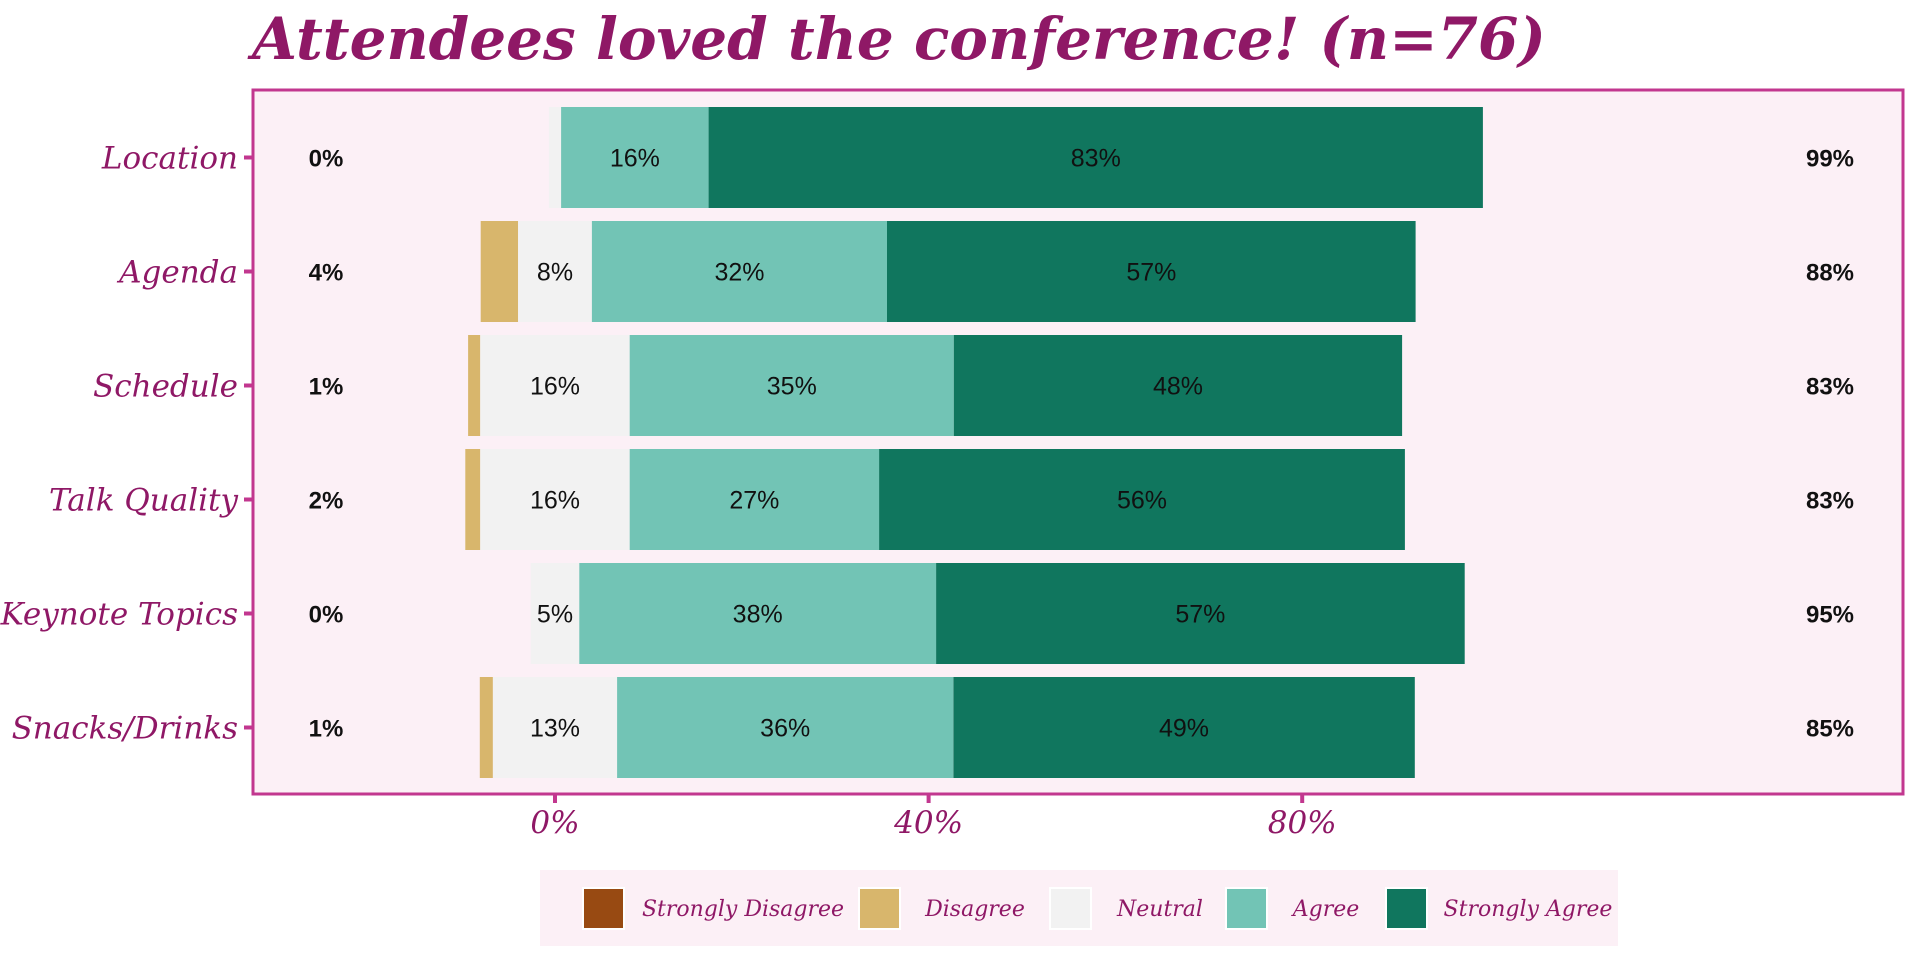  I want to click on x-tick-label-40: 40%, so click(928, 823).